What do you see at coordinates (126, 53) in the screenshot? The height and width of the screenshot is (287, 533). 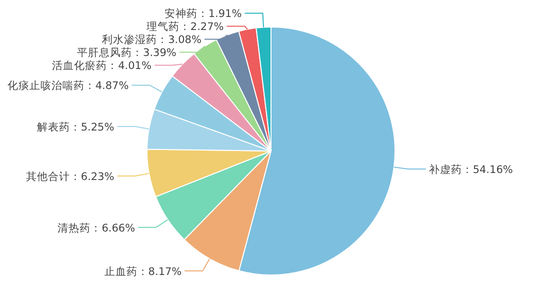 I see `slice-label: 平肝息风药：3.39%` at bounding box center [126, 53].